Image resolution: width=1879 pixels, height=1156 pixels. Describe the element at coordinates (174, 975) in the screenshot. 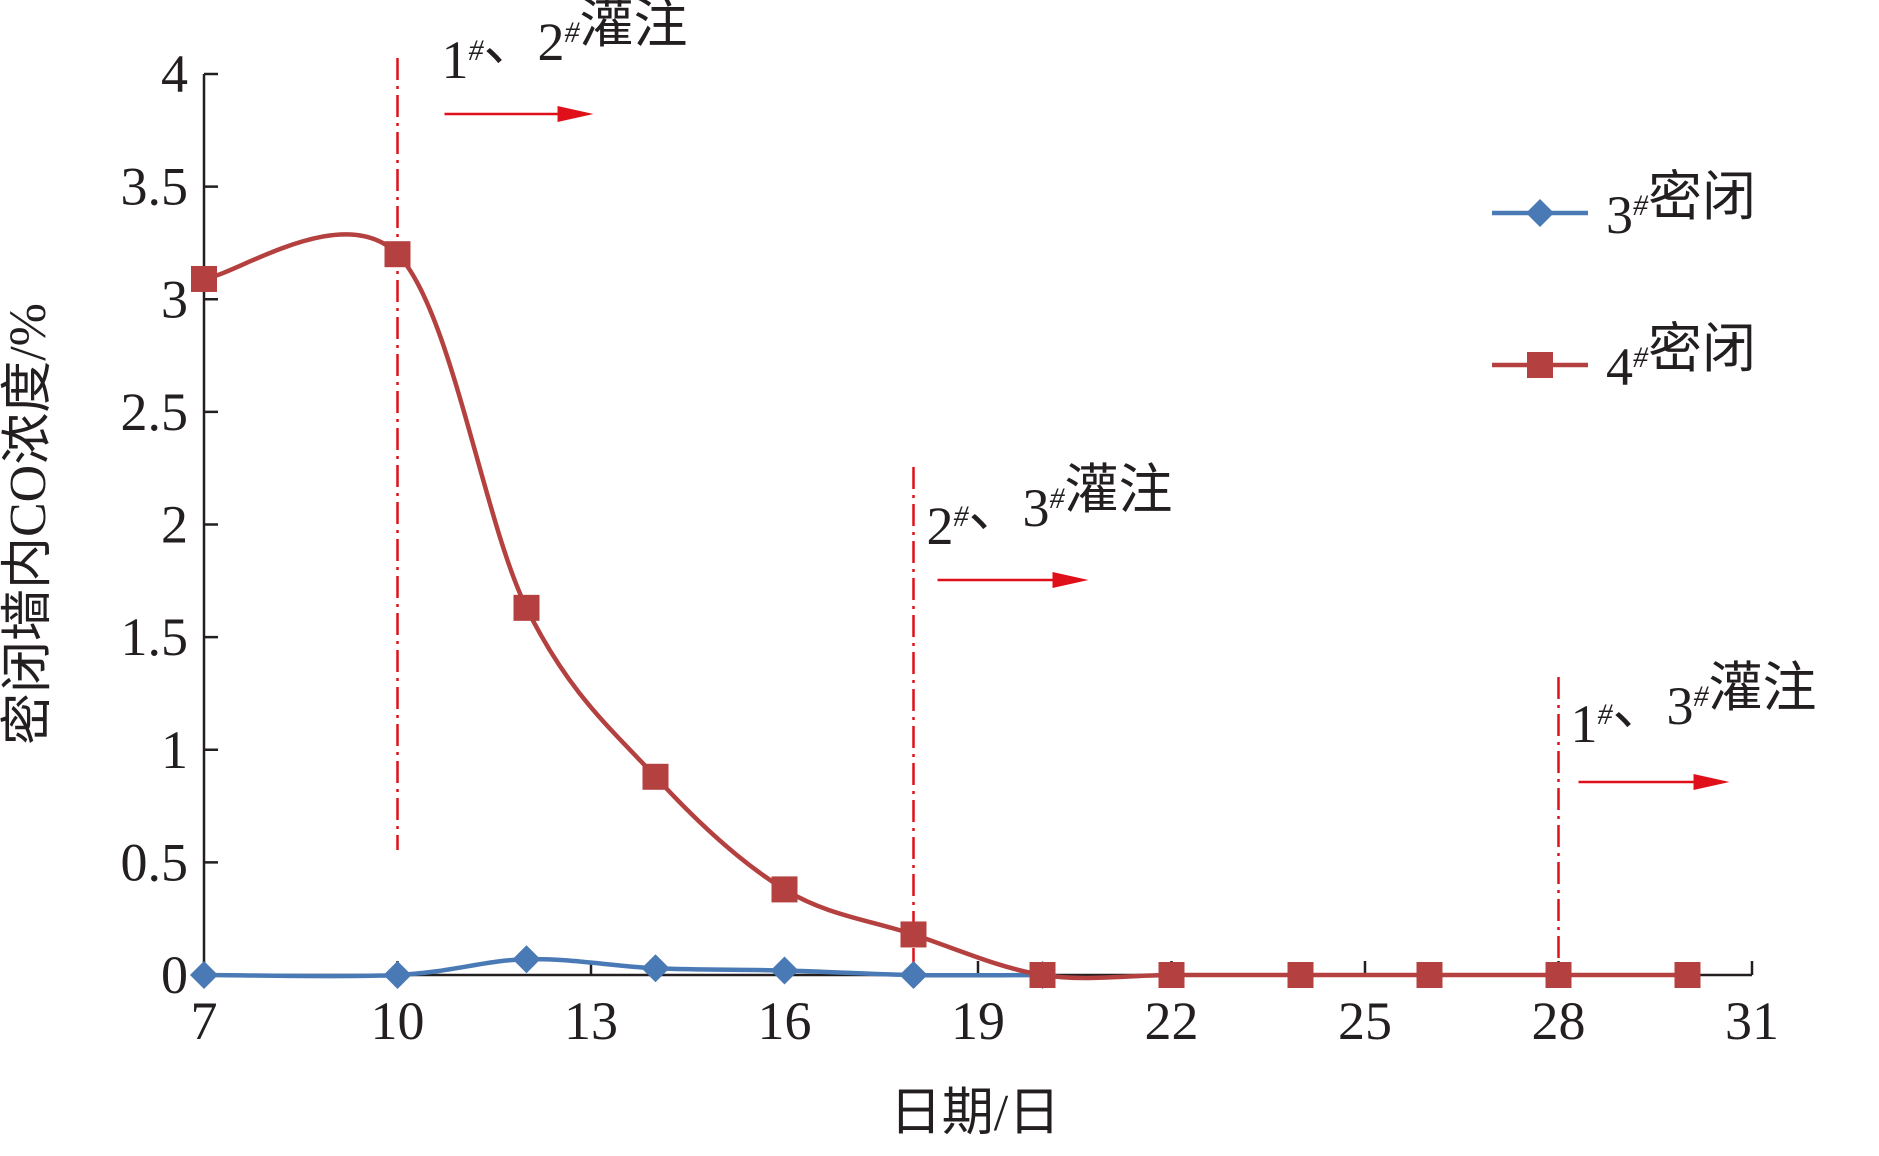

I see `y-tick-label: 0` at that location.